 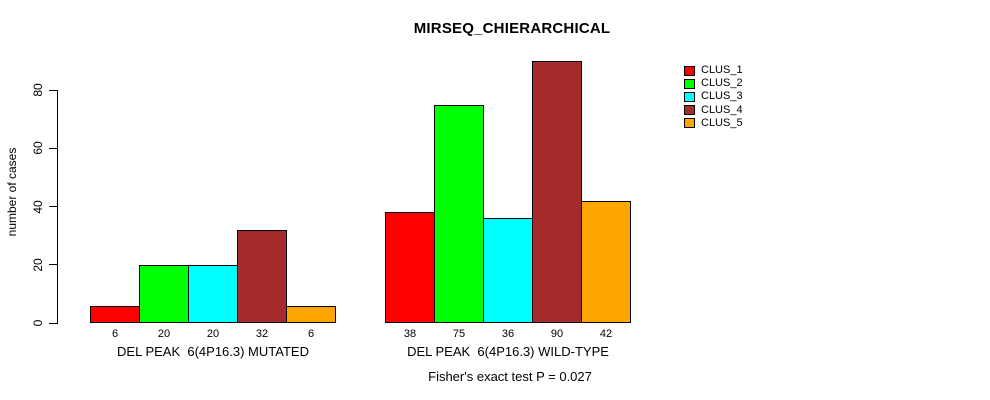 What do you see at coordinates (38, 323) in the screenshot?
I see `y-tick-label: 0` at bounding box center [38, 323].